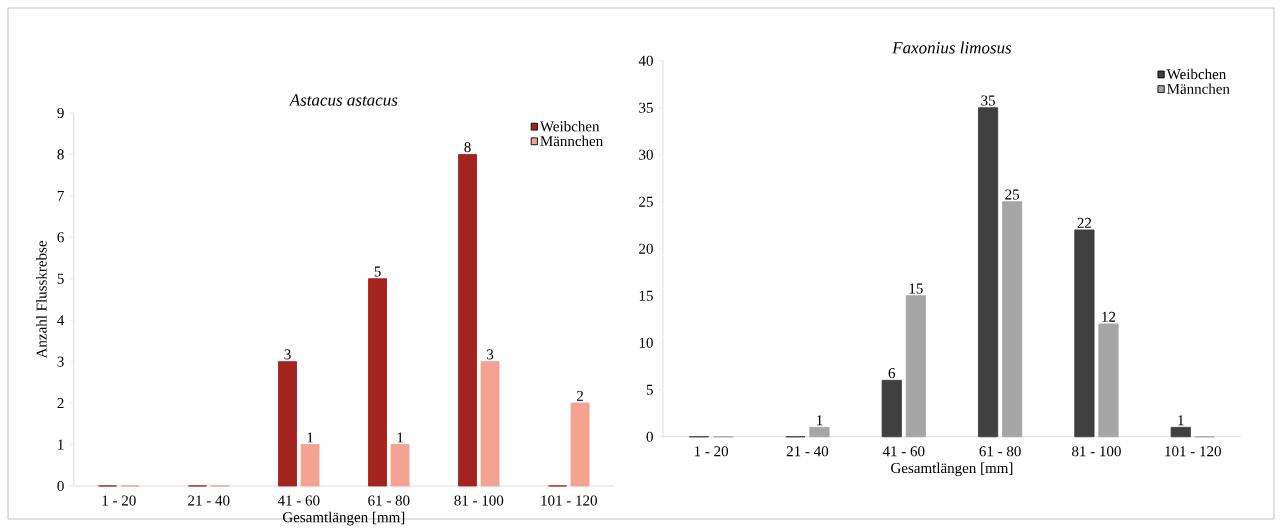 The height and width of the screenshot is (530, 1282). What do you see at coordinates (60, 361) in the screenshot?
I see `y-tick-label: 3` at bounding box center [60, 361].